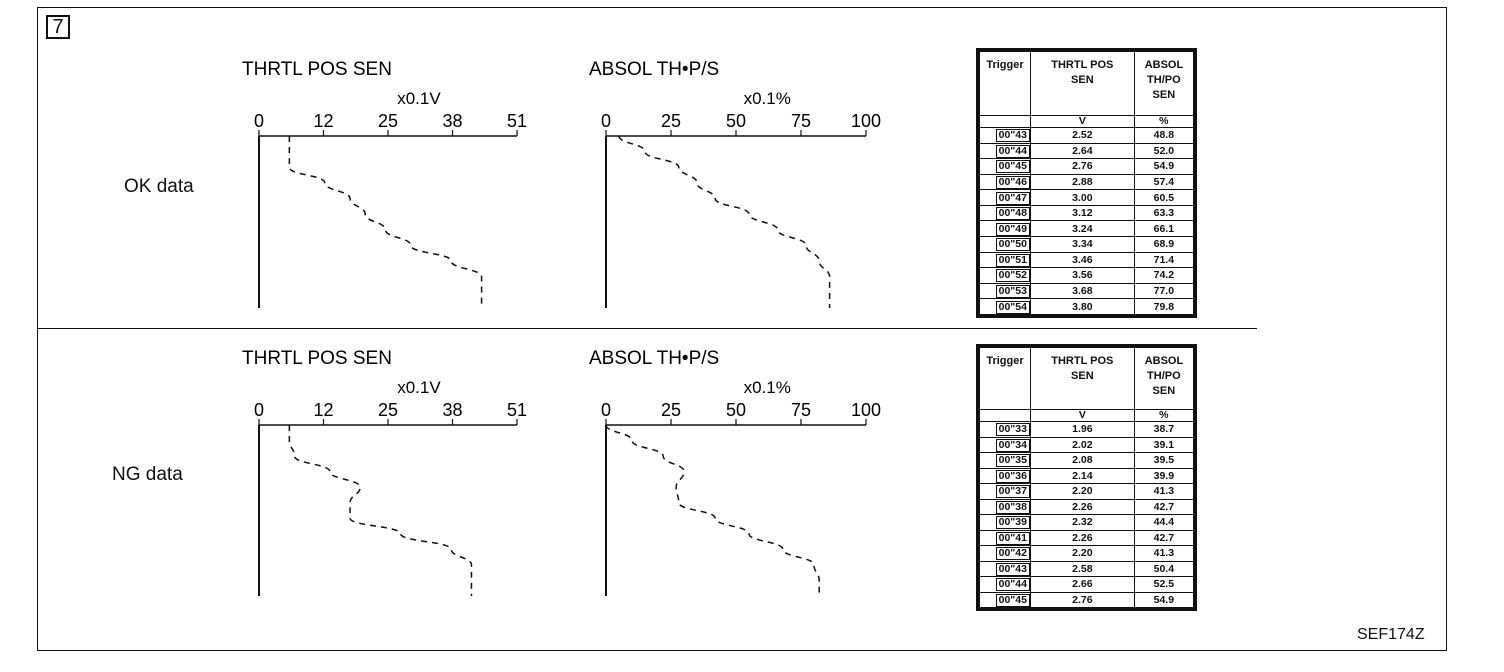  What do you see at coordinates (1005, 83) in the screenshot?
I see `ok-header-trigger: Trigger` at bounding box center [1005, 83].